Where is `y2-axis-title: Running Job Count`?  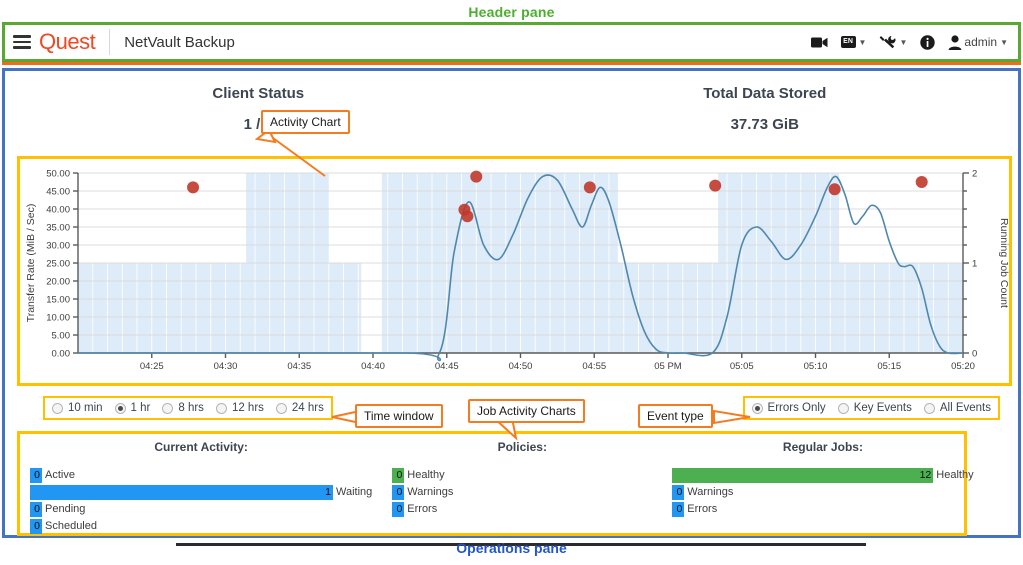
y2-axis-title: Running Job Count is located at coordinates (1003, 263).